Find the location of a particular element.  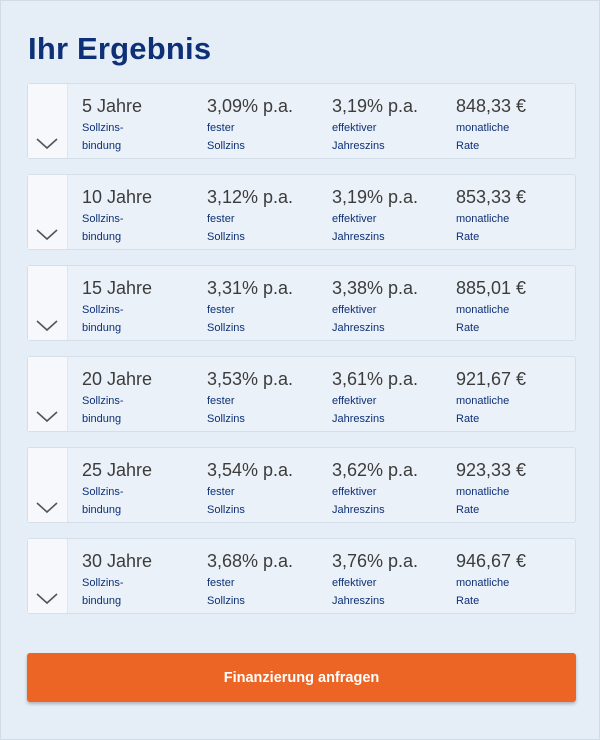

effective-rate-cell: 3,62% p.a. effektiver Jahreszins is located at coordinates (375, 489).